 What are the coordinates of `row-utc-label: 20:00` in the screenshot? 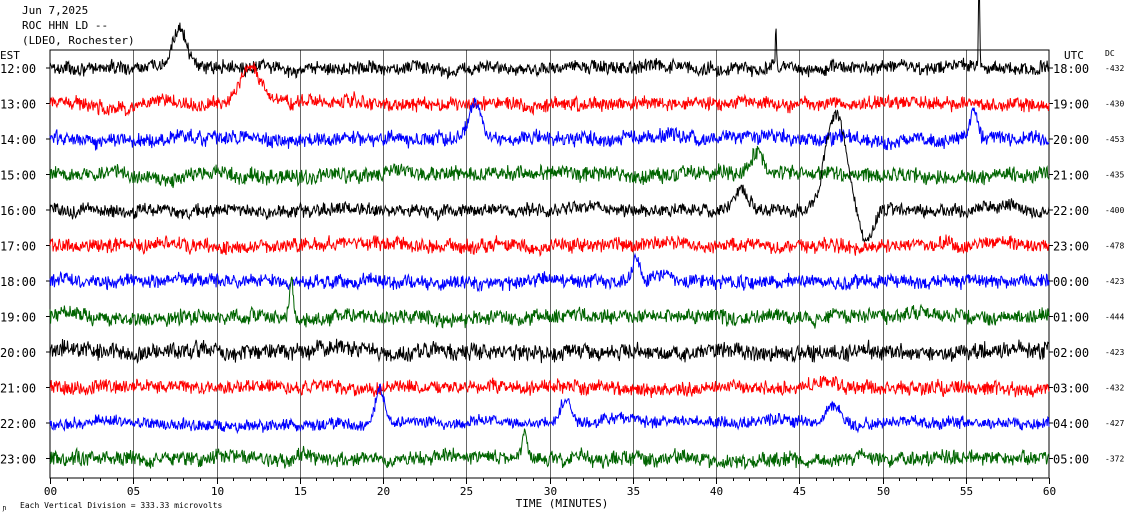 It's located at (1071, 140).